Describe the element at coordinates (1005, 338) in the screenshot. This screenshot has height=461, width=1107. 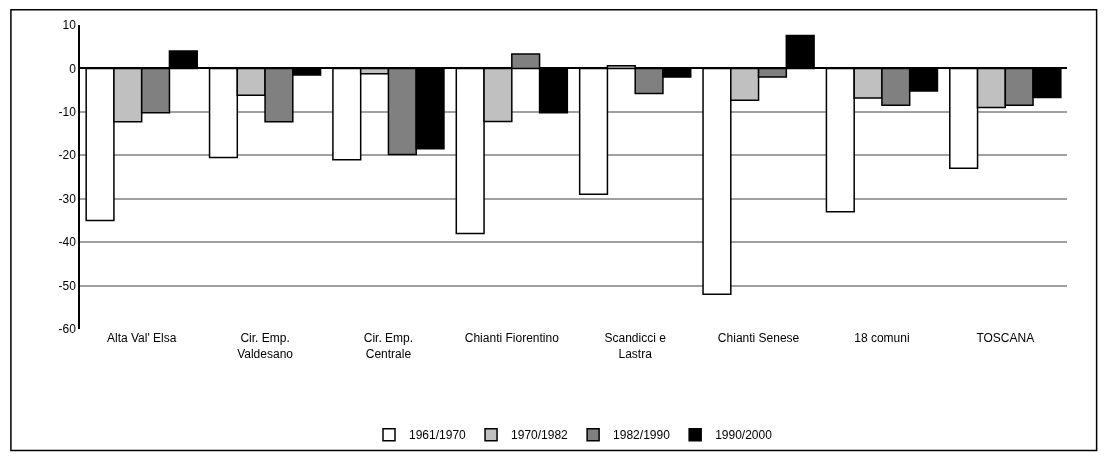
I see `x-tick-label: TOSCANA` at that location.